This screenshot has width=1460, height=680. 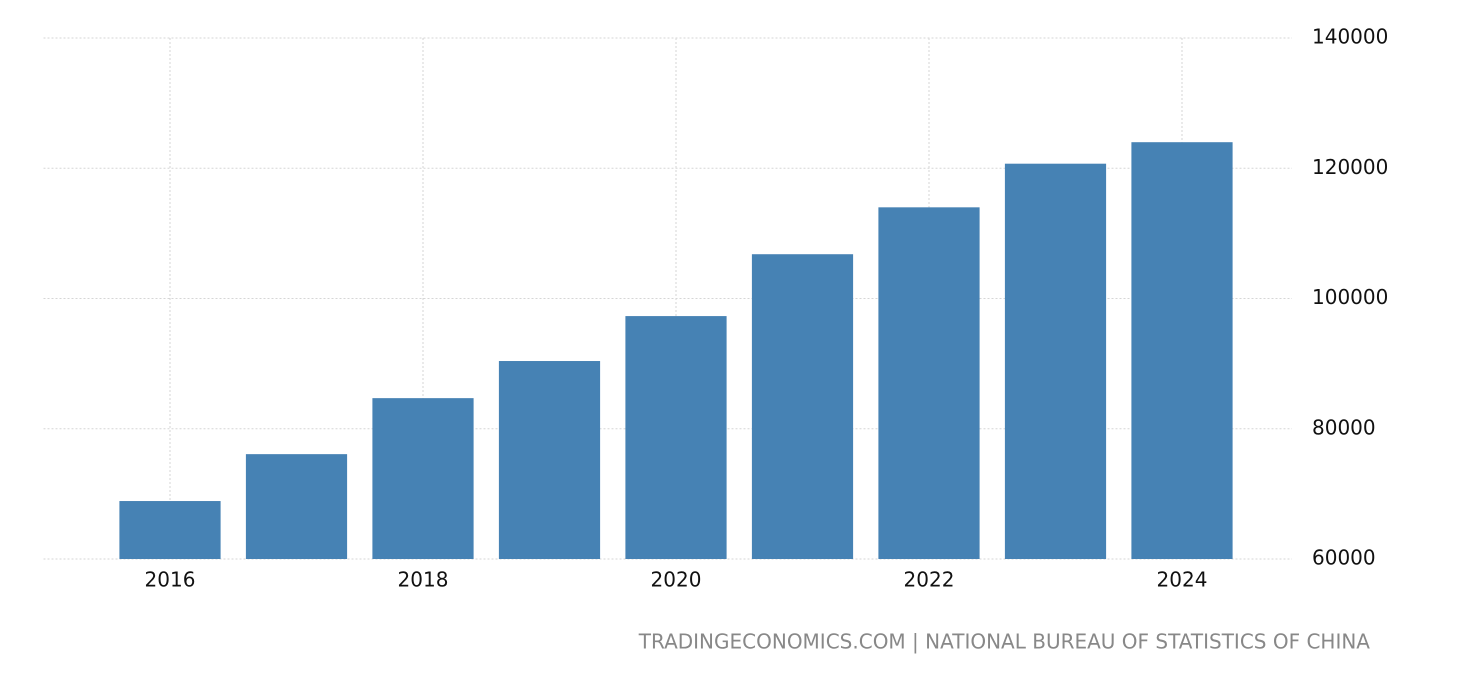 What do you see at coordinates (1344, 558) in the screenshot?
I see `y-tick-label: 60000` at bounding box center [1344, 558].